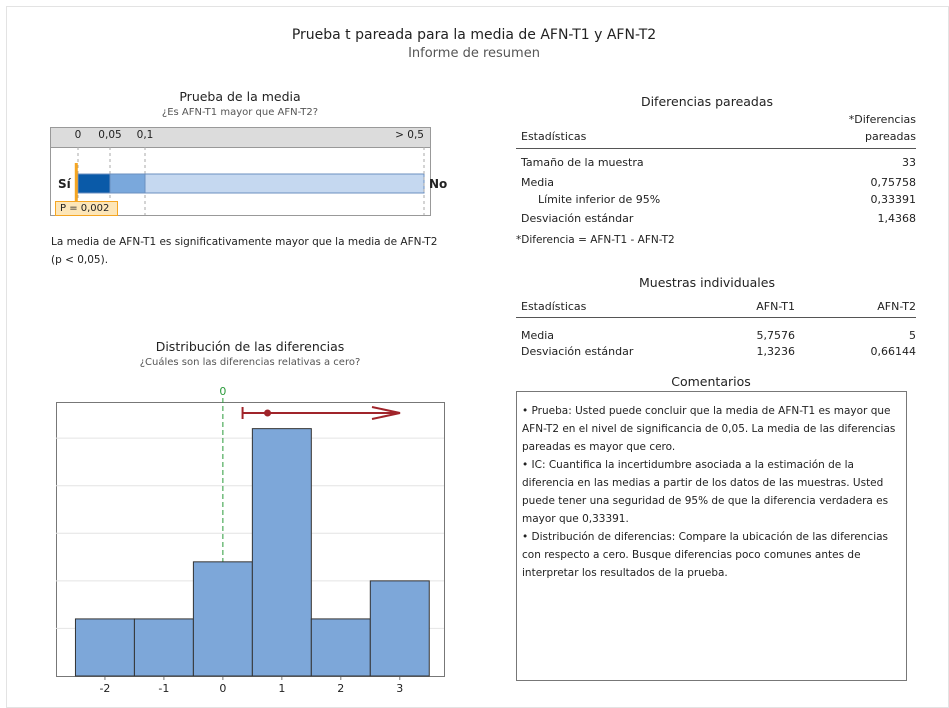 This screenshot has height=708, width=949. Describe the element at coordinates (599, 199) in the screenshot. I see `row-label: Límite inferior de 95%` at that location.